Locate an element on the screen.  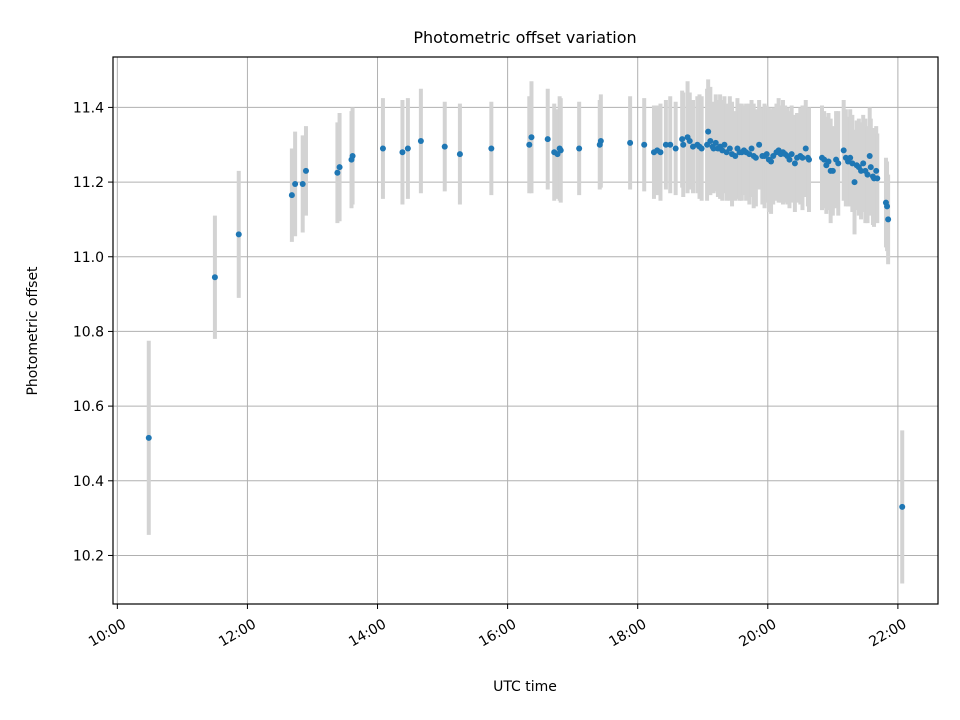
y-axis-ticks: 10.2 10.4 10.6 10.8 11.0 11.2 11.4 is located at coordinates (93, 332).